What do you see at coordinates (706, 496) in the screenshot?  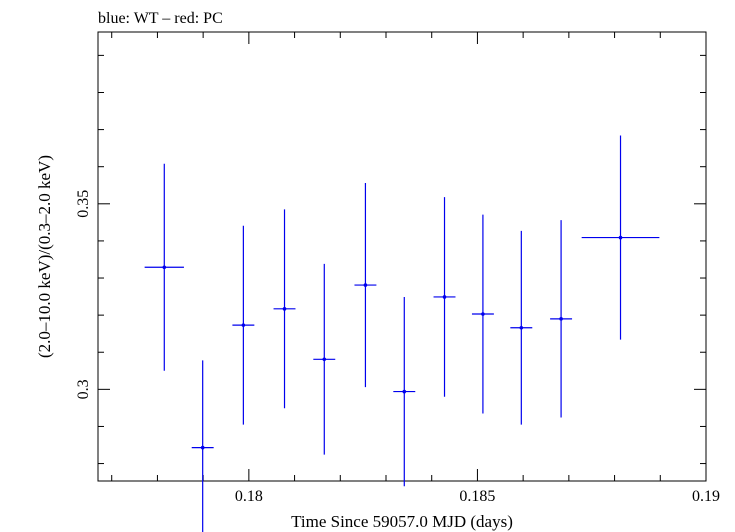 I see `x-tick-label: 0.19` at bounding box center [706, 496].